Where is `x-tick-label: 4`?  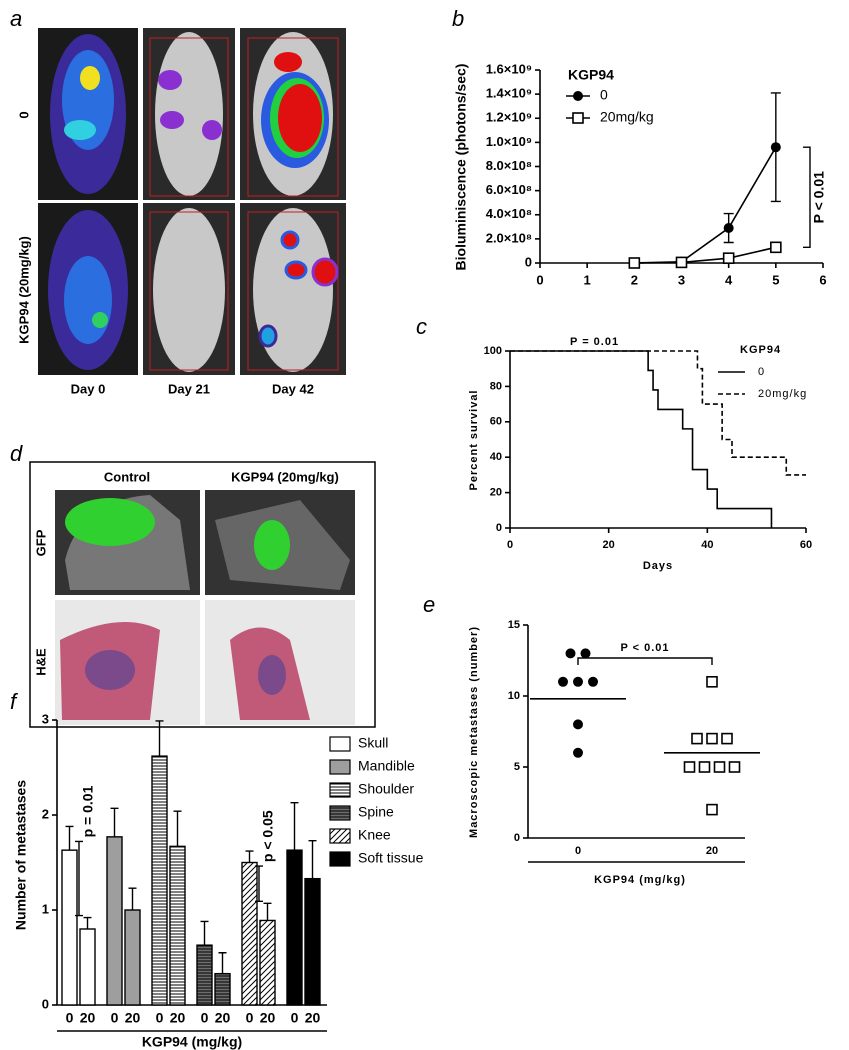 x-tick-label: 4 is located at coordinates (729, 279).